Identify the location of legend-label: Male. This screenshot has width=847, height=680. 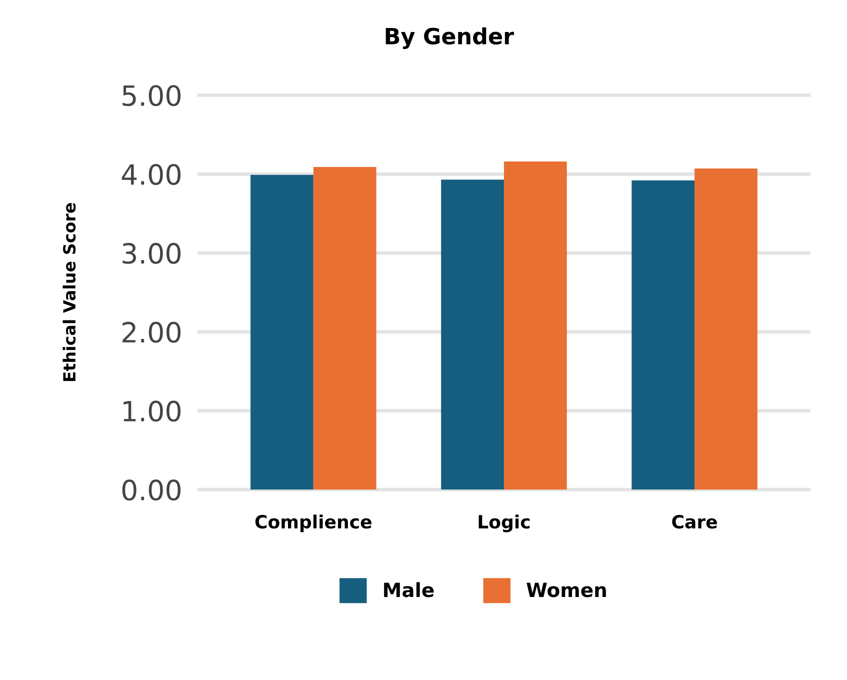
(409, 590).